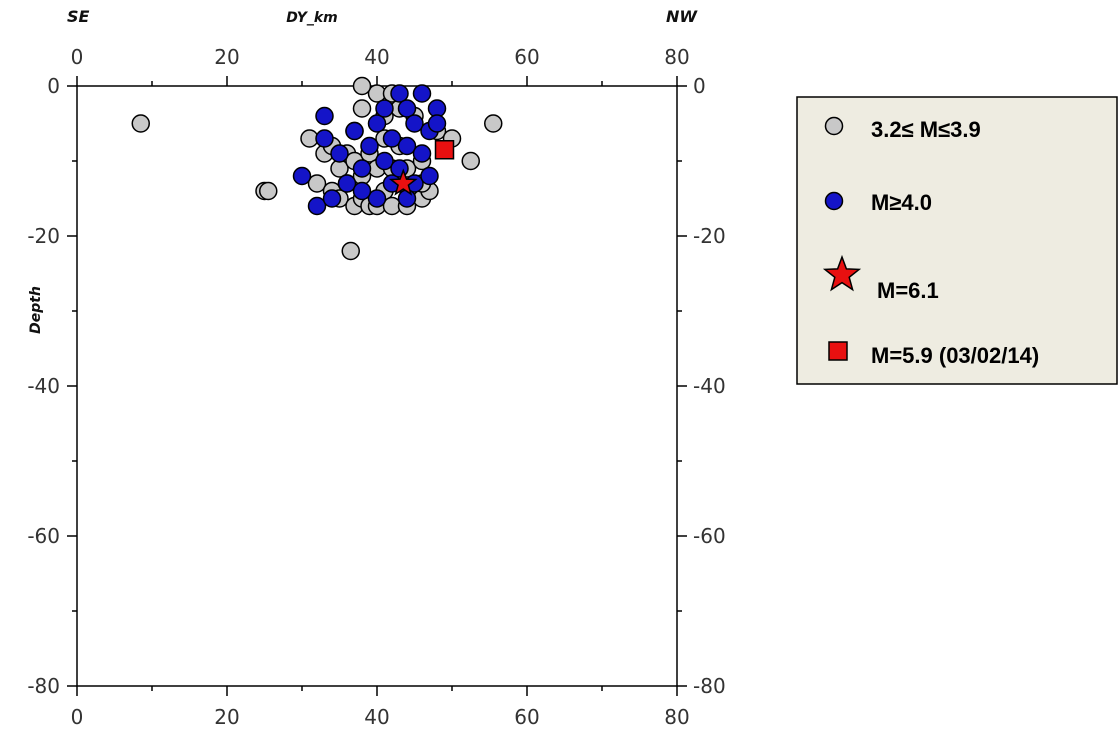 The width and height of the screenshot is (1118, 733). Describe the element at coordinates (838, 351) in the screenshot. I see `legend-red-square-marker` at that location.